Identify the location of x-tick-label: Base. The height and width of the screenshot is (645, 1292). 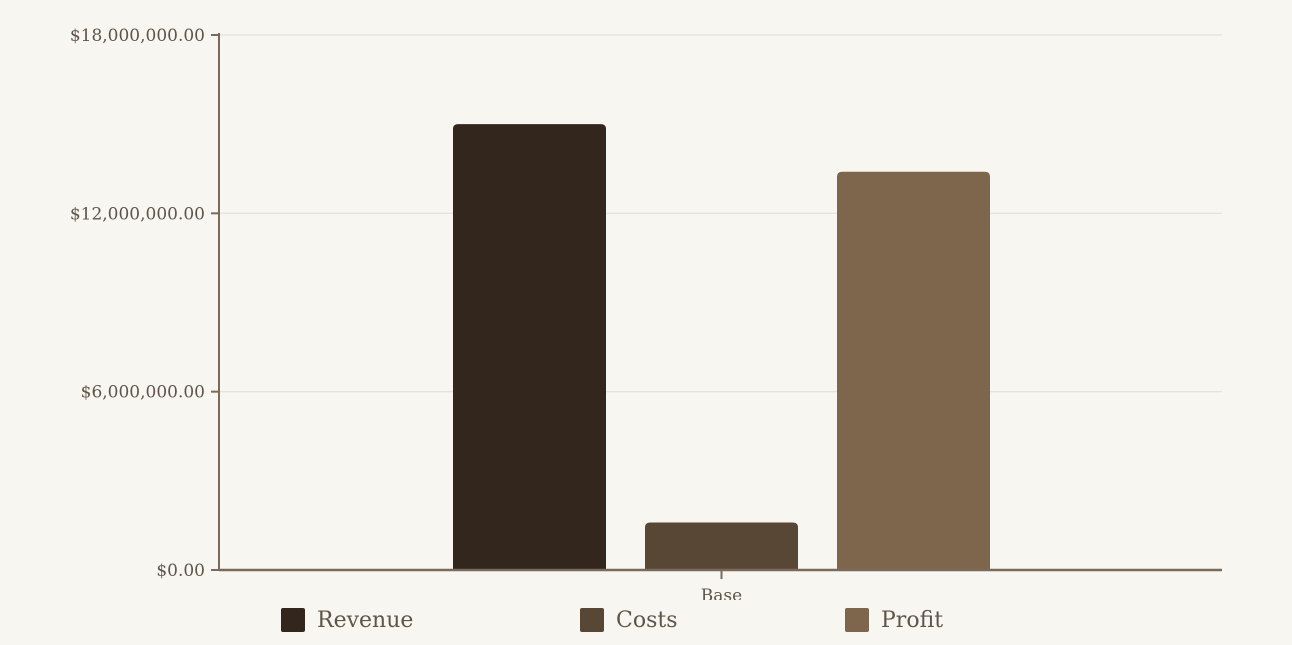
(721, 593).